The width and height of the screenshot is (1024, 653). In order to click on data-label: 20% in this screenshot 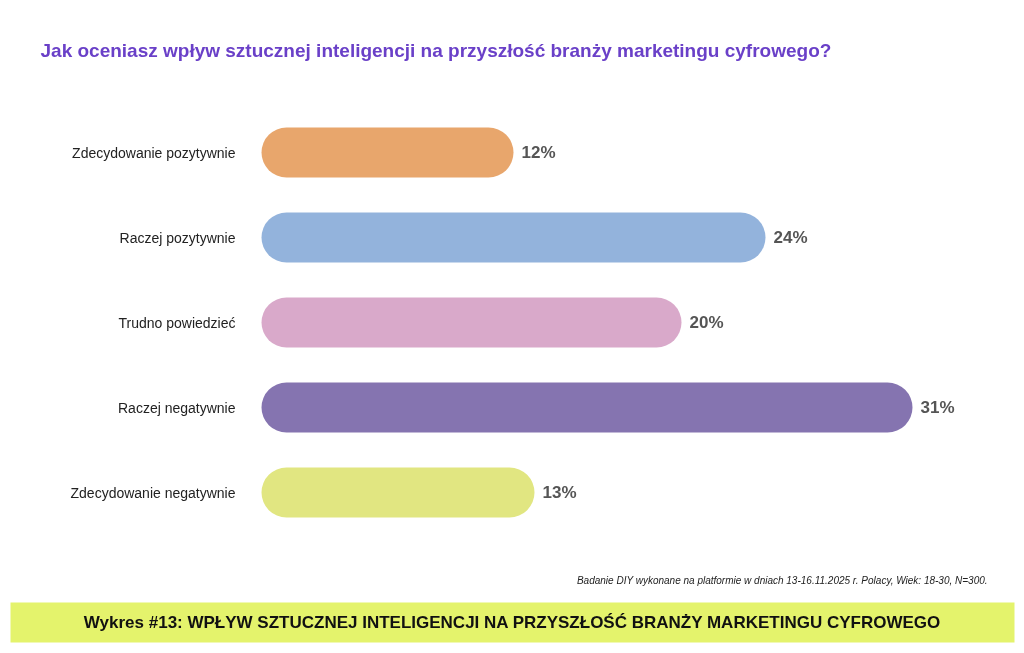, I will do `click(706, 322)`.